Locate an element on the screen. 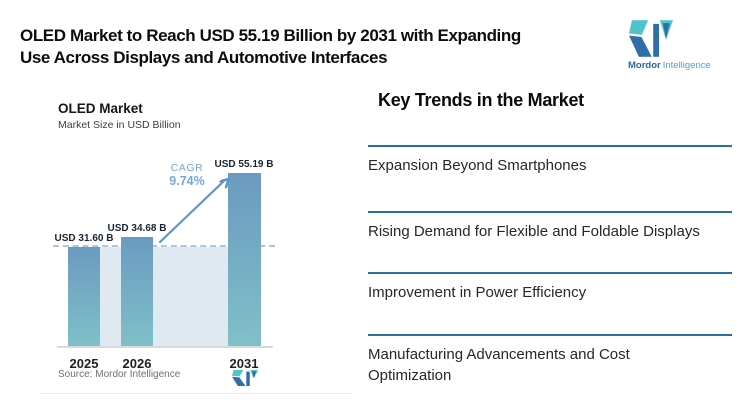 The image size is (750, 420). mordor-intelligence-mini-logo-icon is located at coordinates (245, 378).